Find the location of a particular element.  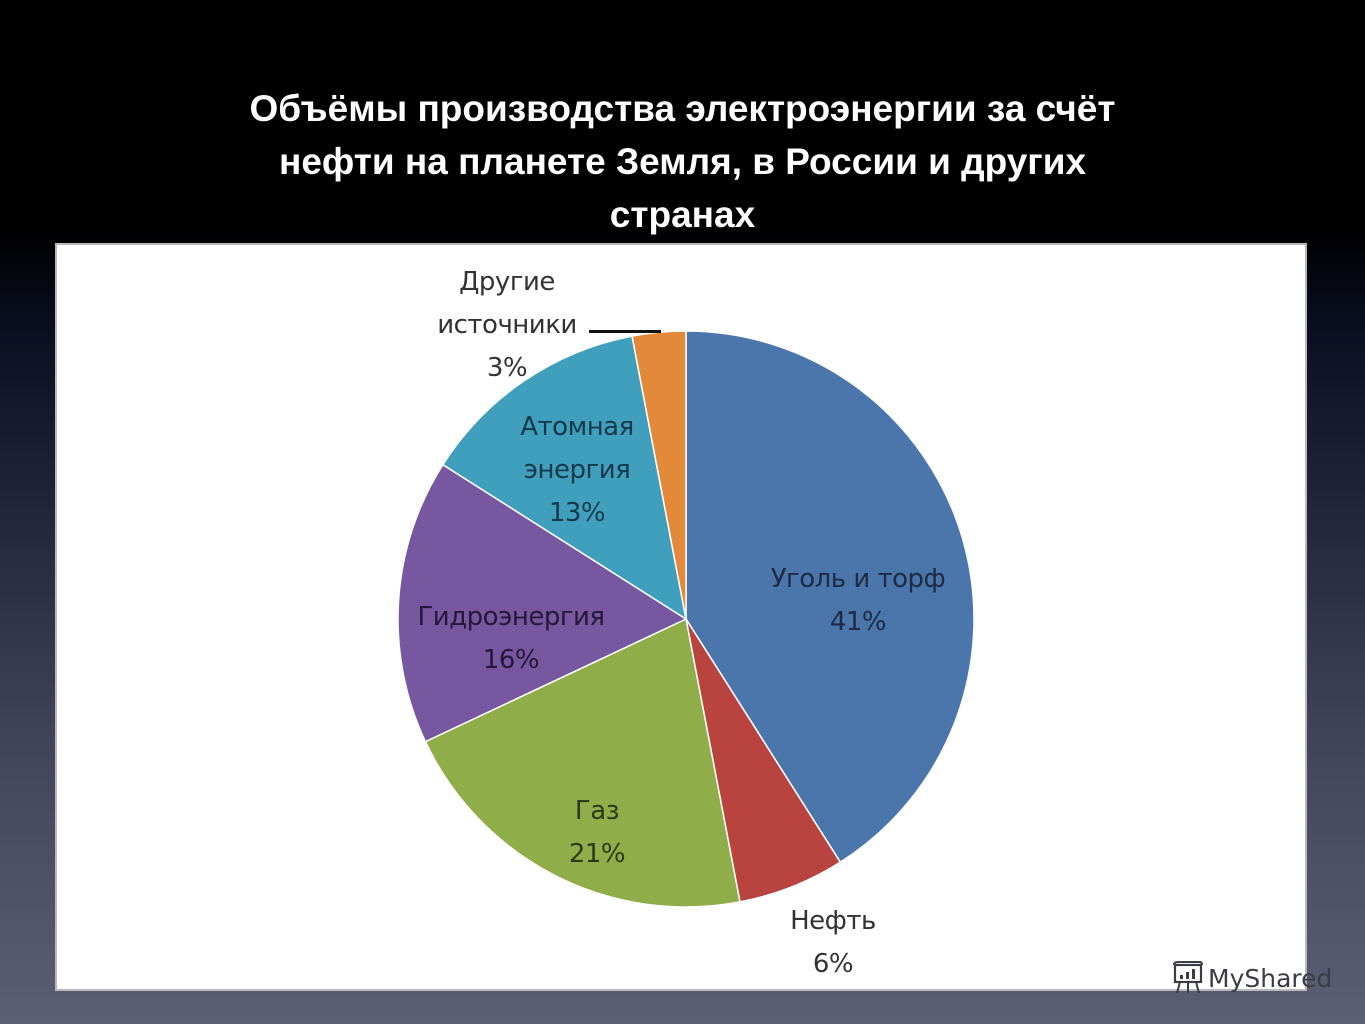

label-other-sources: источники is located at coordinates (507, 325).